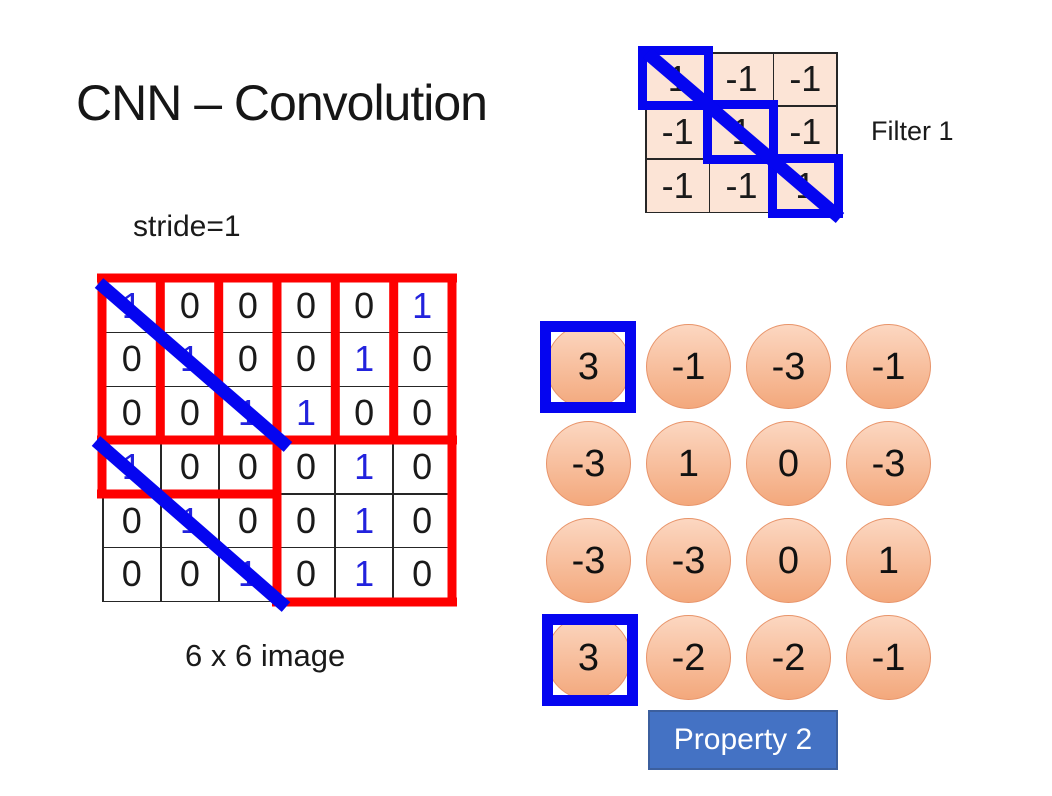  I want to click on stride-label: stride=1, so click(187, 226).